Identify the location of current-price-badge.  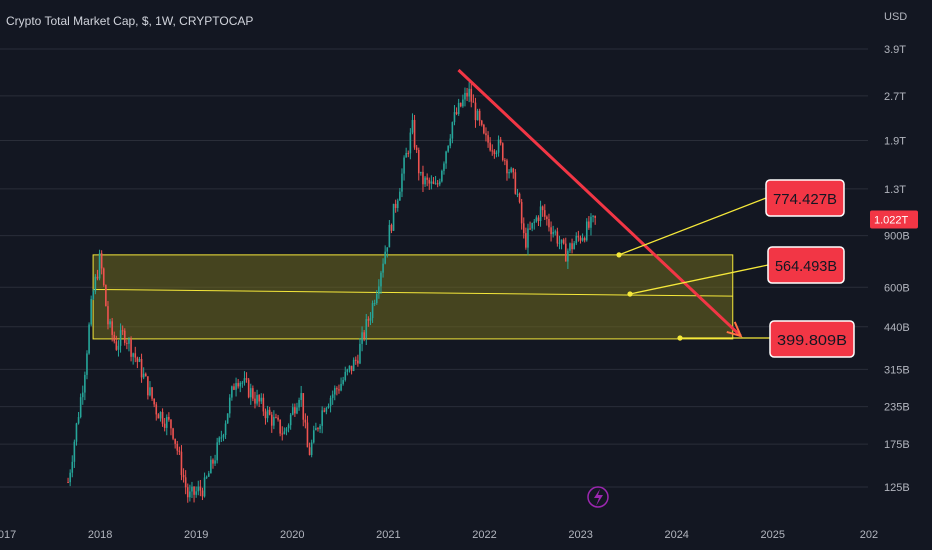
(894, 219).